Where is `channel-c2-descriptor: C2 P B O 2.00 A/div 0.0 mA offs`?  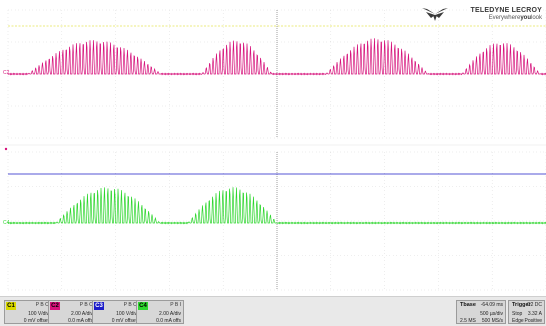 channel-c2-descriptor: C2 P B O 2.00 A/div 0.0 mA offs is located at coordinates (72, 312).